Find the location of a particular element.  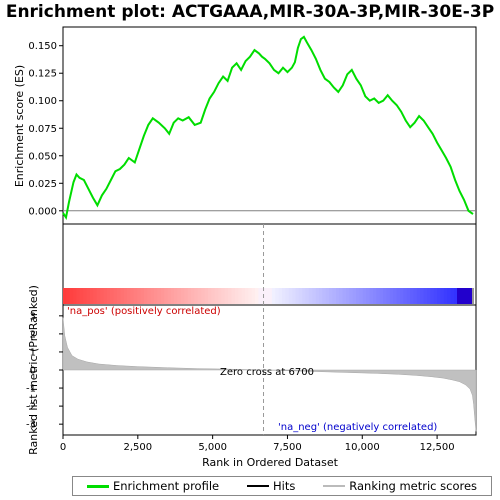

pos-label: 'na_pos' (positively correlated) is located at coordinates (144, 311).